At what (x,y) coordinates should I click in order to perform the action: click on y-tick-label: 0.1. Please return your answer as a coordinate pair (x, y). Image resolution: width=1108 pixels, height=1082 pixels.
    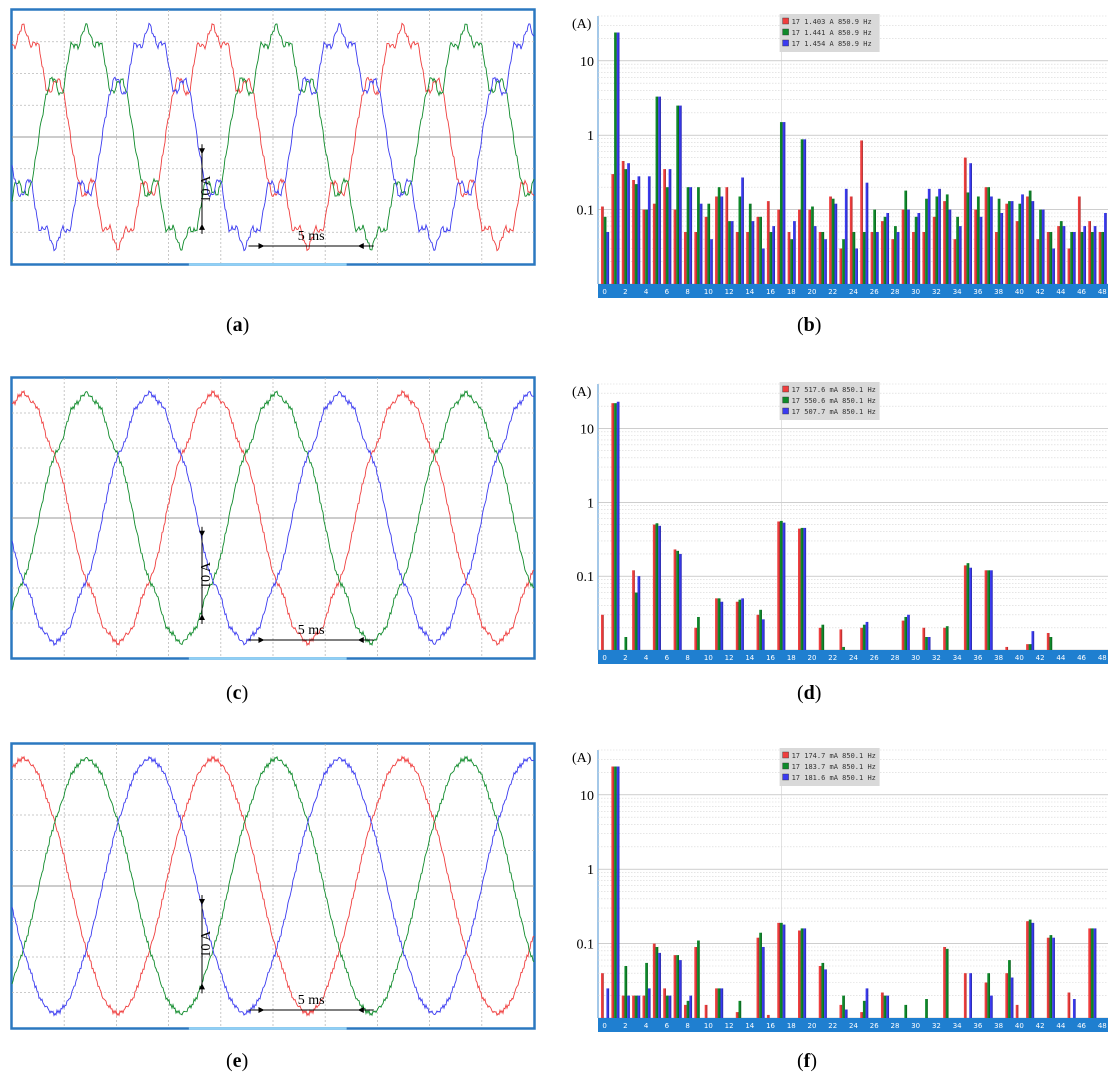
    Looking at the image, I should click on (586, 211).